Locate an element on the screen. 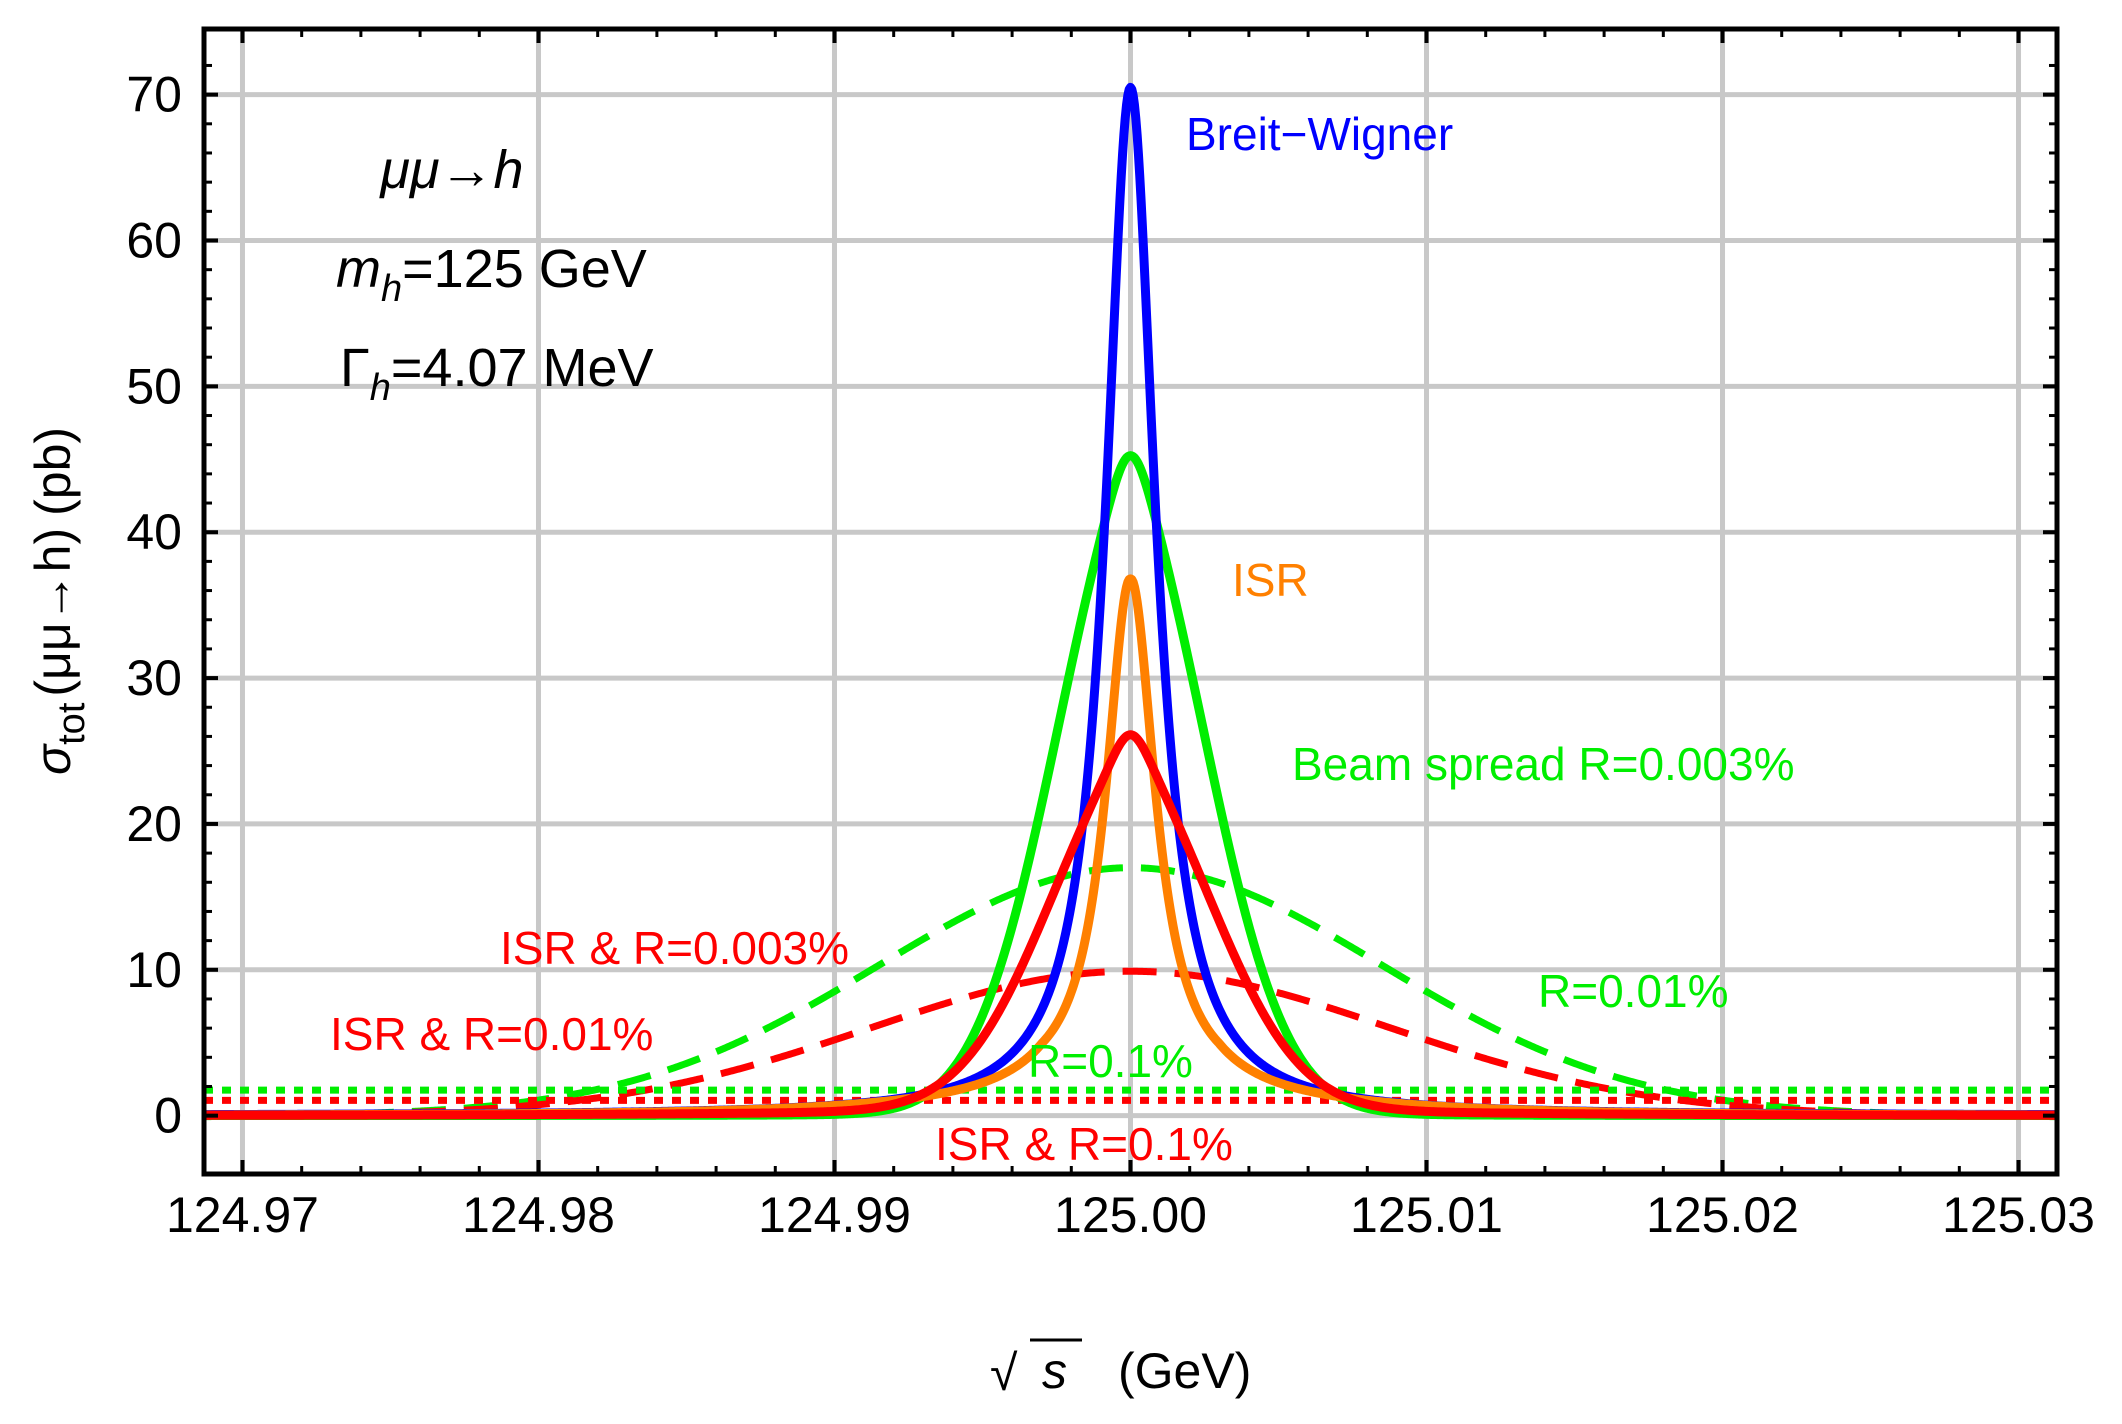 This screenshot has height=1424, width=2122. y-tick-label: 20 is located at coordinates (154, 824).